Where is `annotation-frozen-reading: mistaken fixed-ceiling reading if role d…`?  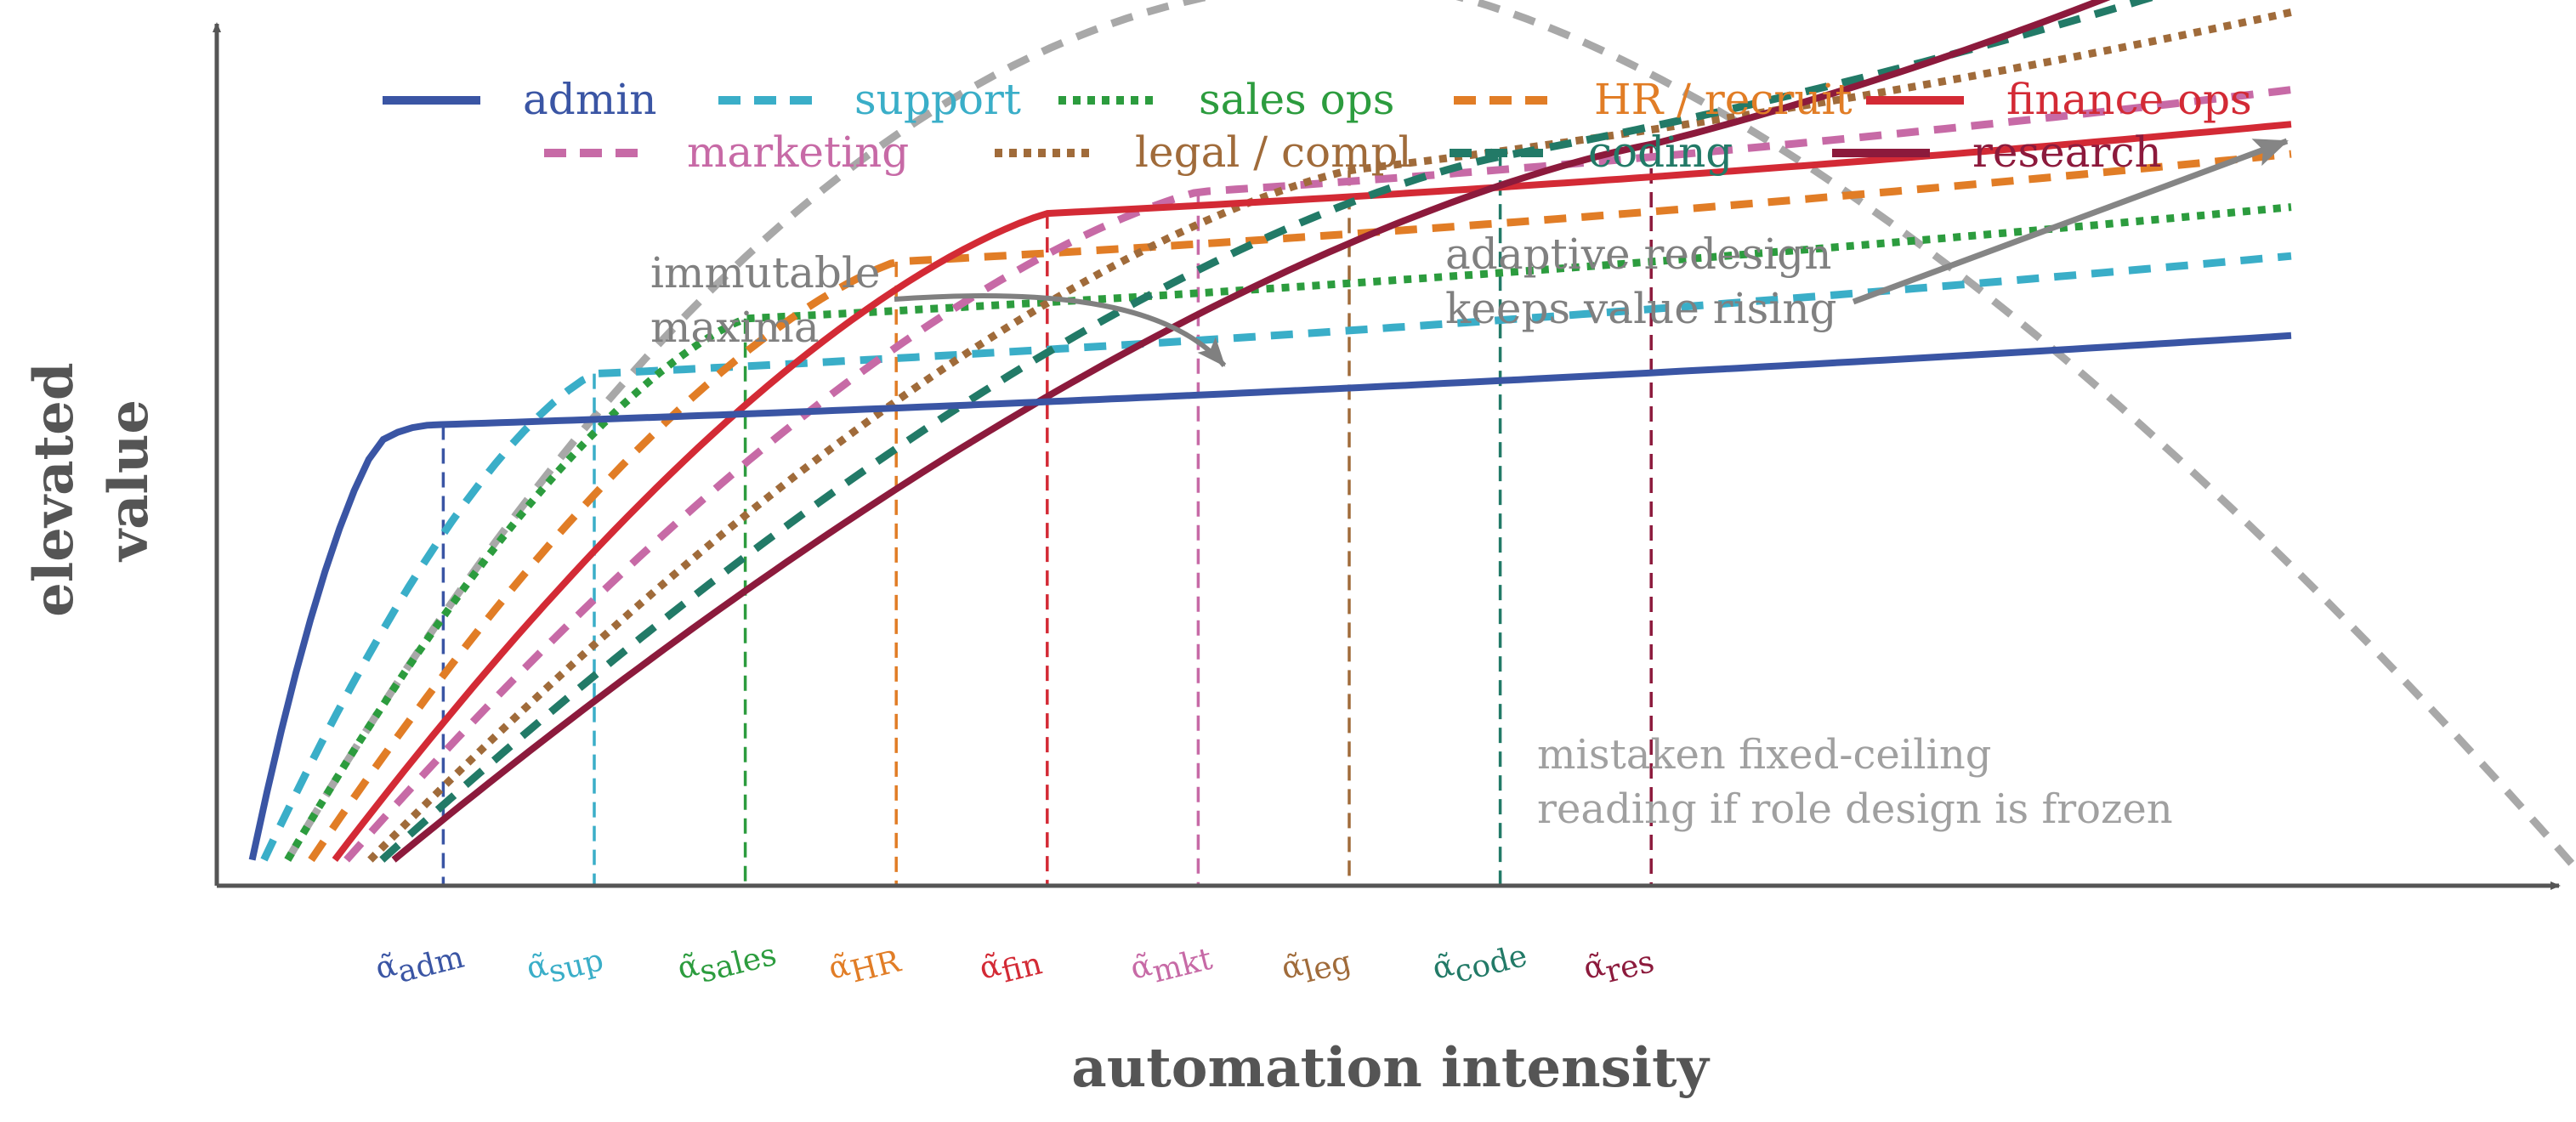 annotation-frozen-reading: mistaken fixed-ceiling reading if role d… is located at coordinates (1855, 782).